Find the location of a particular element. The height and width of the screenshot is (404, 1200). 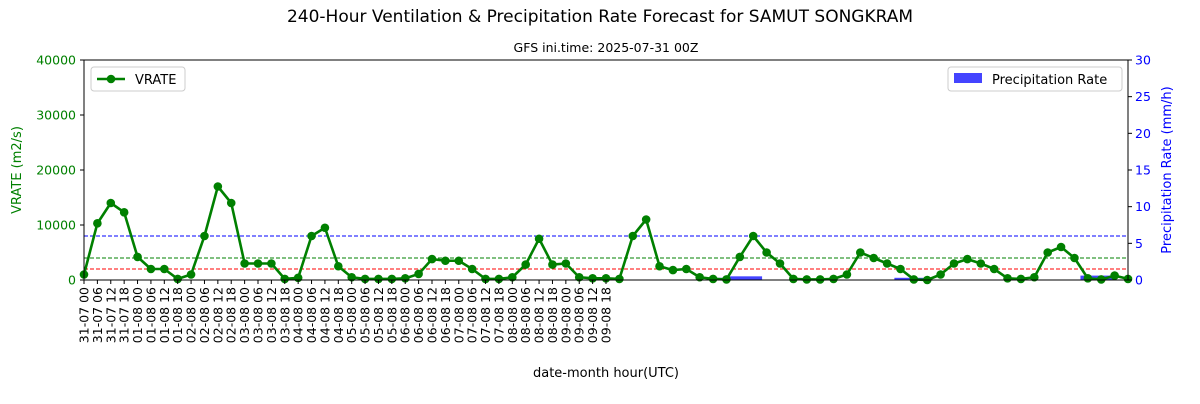

x-tick-label: 07-08 12 is located at coordinates (485, 315).